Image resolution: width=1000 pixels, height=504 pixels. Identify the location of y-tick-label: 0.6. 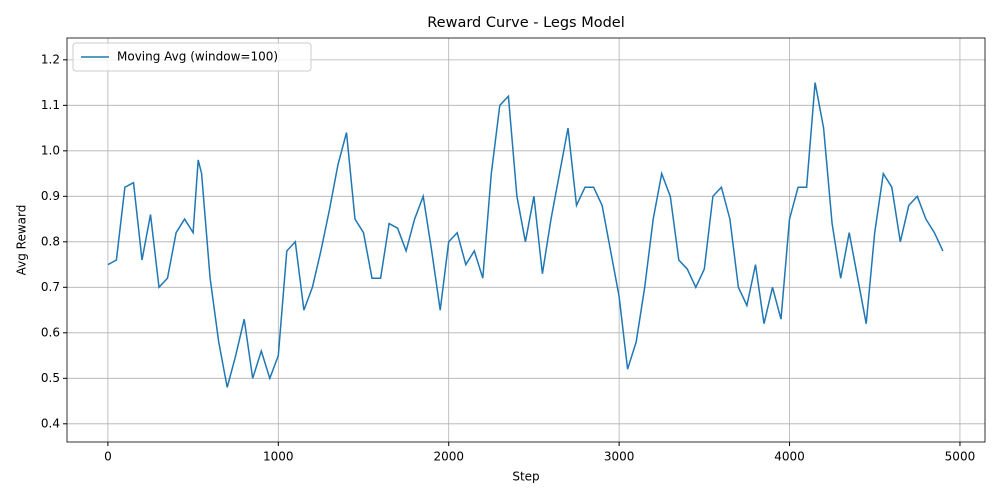
(50, 332).